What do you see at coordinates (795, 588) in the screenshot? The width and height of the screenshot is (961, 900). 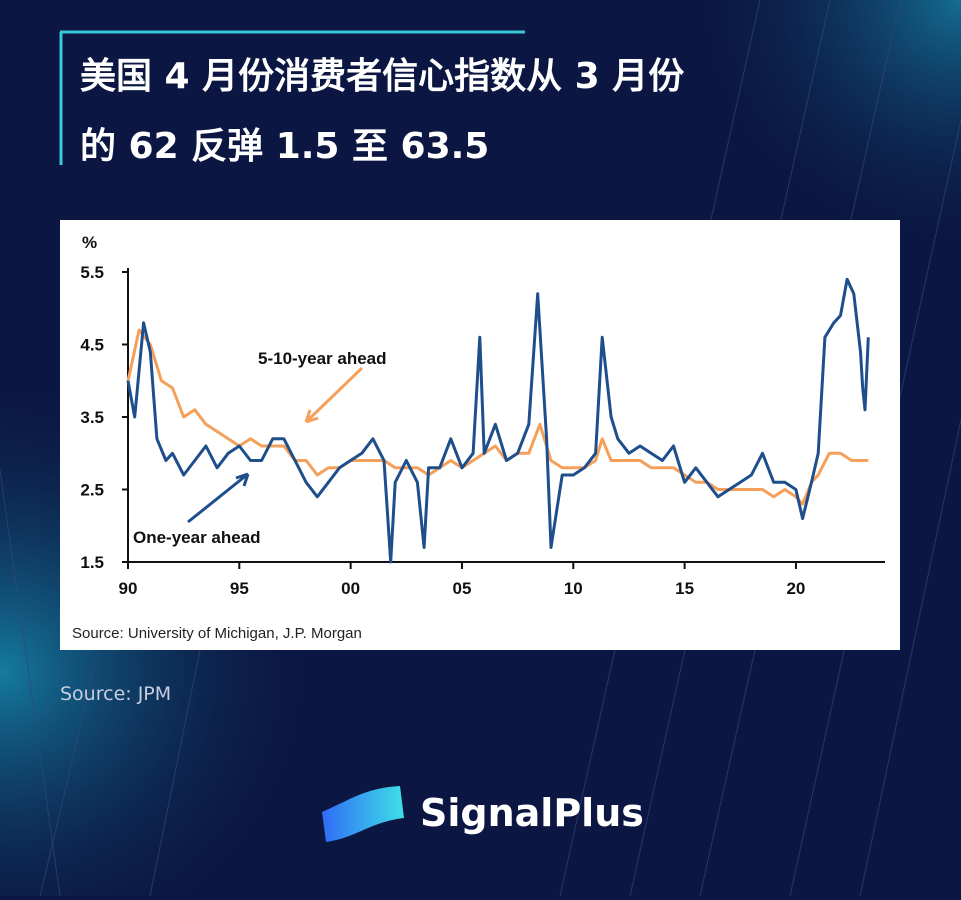 I see `x-tick-label: 20` at bounding box center [795, 588].